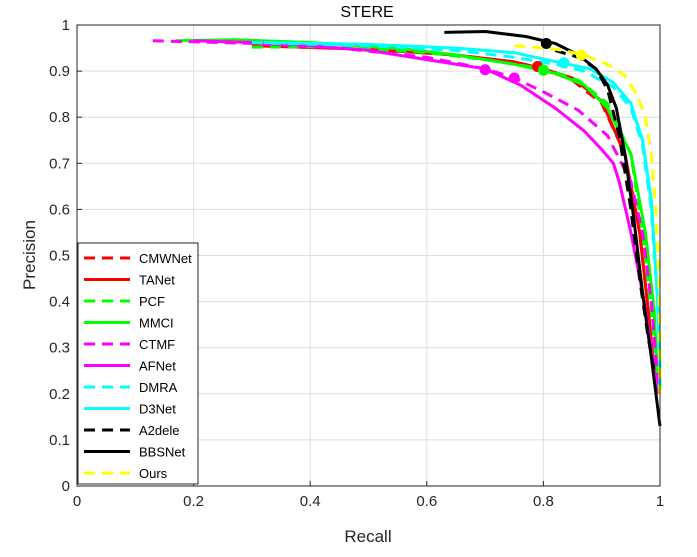 This screenshot has width=697, height=557. I want to click on legend-label-bbsnet: BBSNet, so click(162, 452).